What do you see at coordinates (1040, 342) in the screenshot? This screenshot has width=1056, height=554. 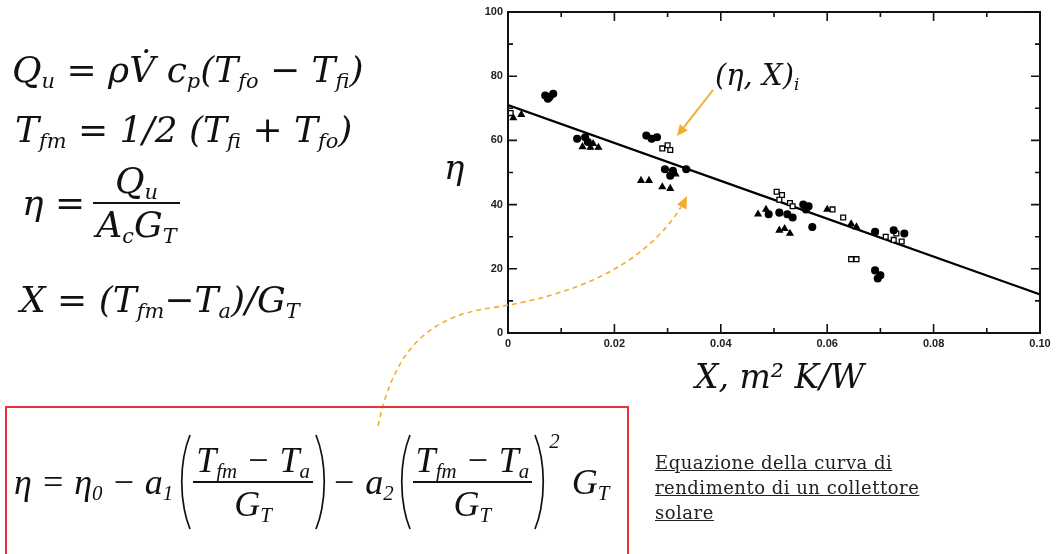 I see `x-tick-label: 0.10` at bounding box center [1040, 342].